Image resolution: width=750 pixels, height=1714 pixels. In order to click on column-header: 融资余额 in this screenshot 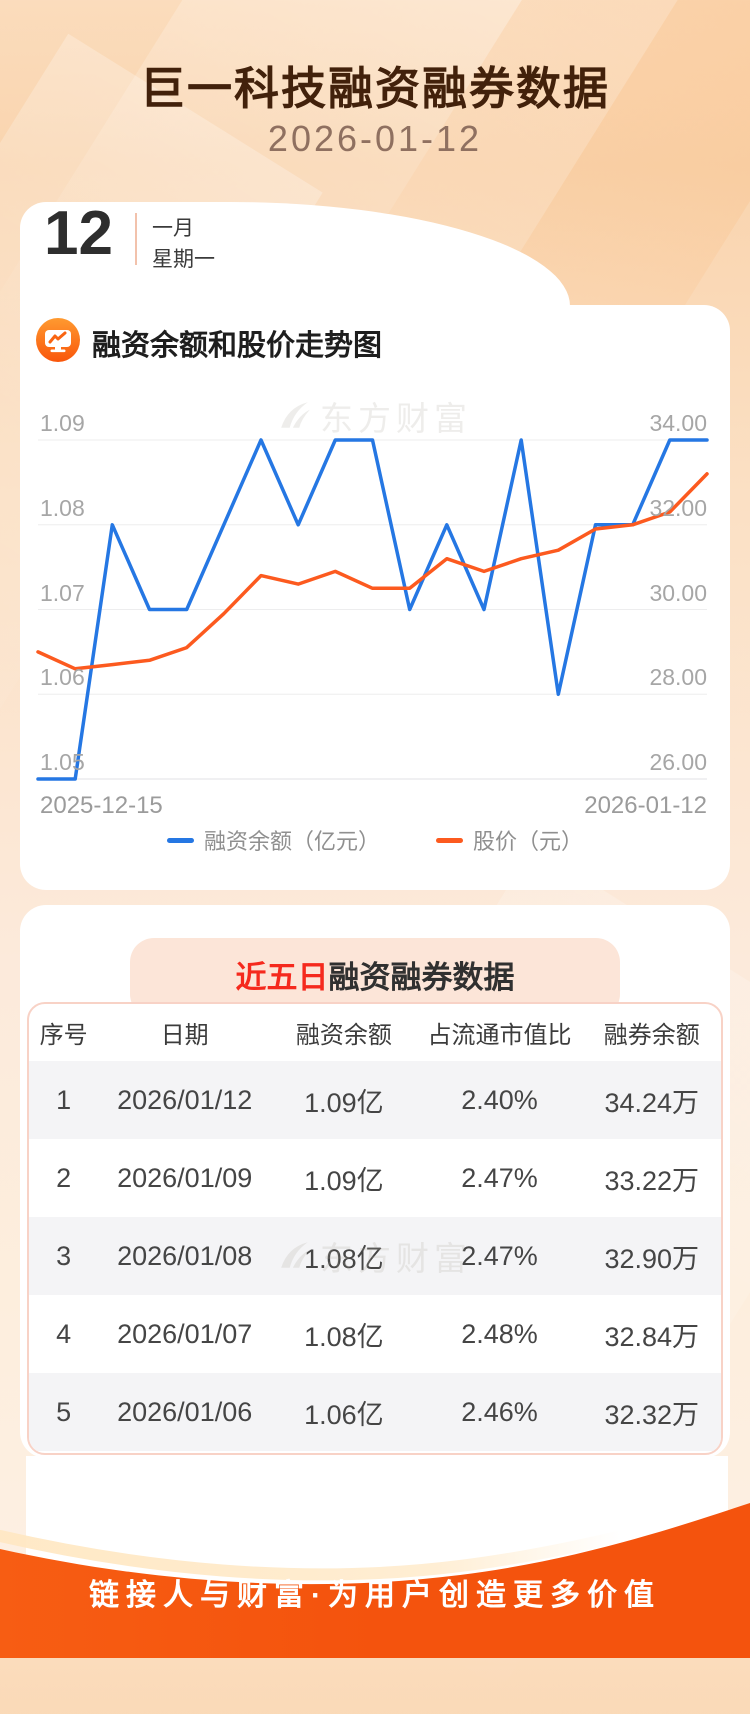, I will do `click(343, 1035)`.